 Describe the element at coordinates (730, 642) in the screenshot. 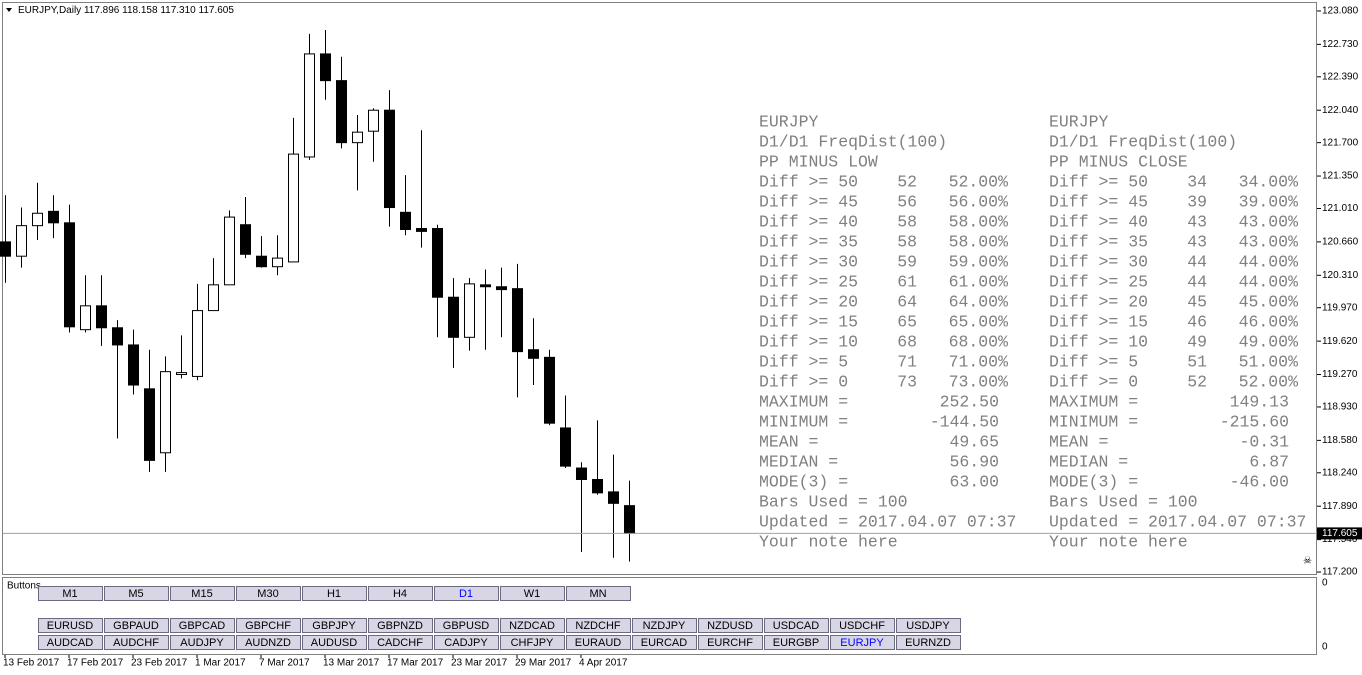

I see `button: EURCHF` at that location.